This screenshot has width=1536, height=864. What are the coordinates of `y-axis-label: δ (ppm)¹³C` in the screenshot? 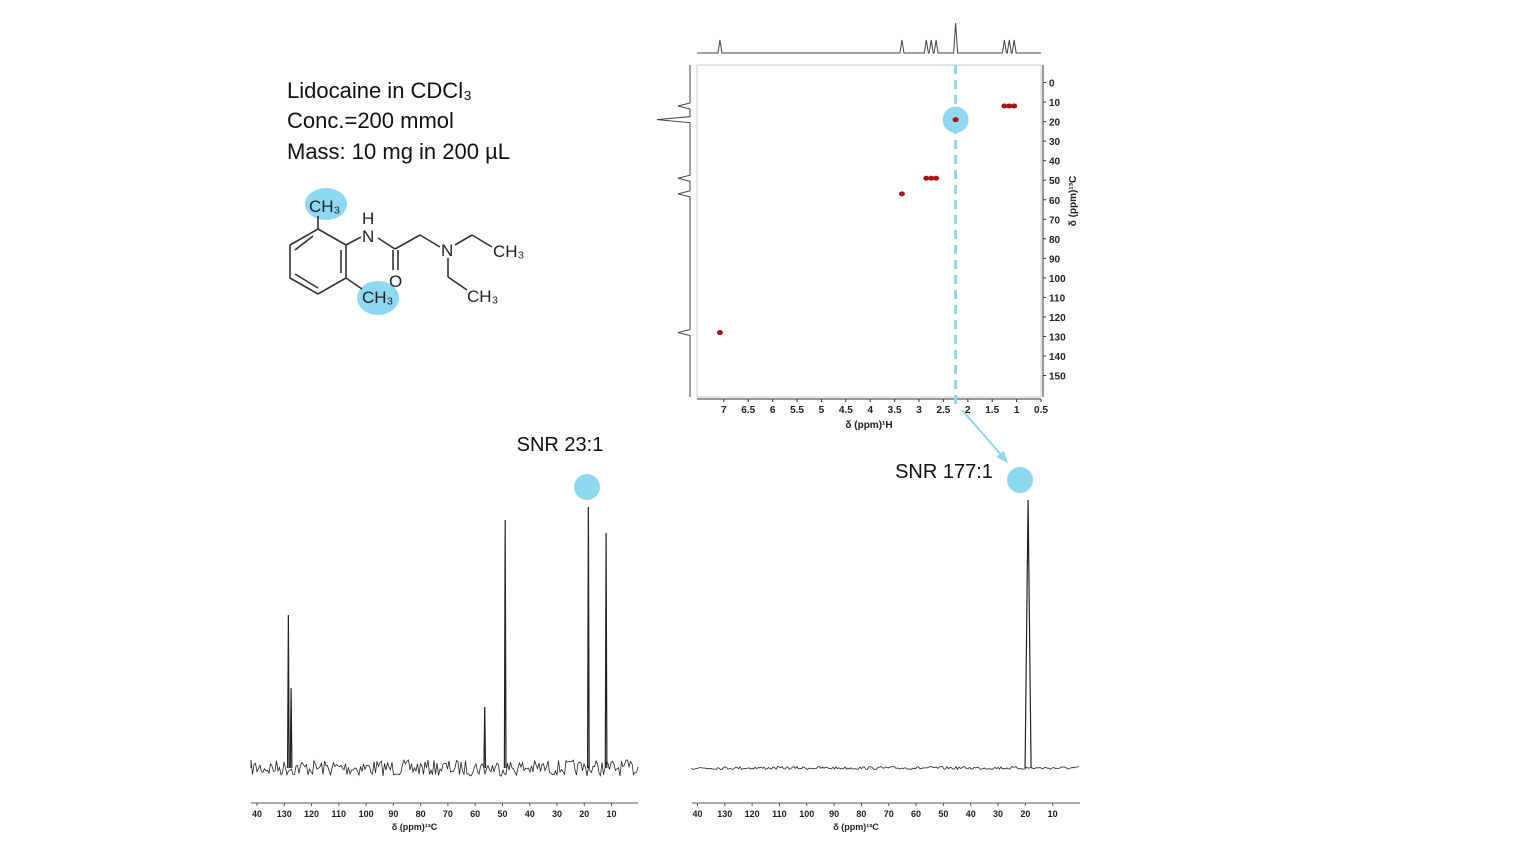 It's located at (1073, 201).